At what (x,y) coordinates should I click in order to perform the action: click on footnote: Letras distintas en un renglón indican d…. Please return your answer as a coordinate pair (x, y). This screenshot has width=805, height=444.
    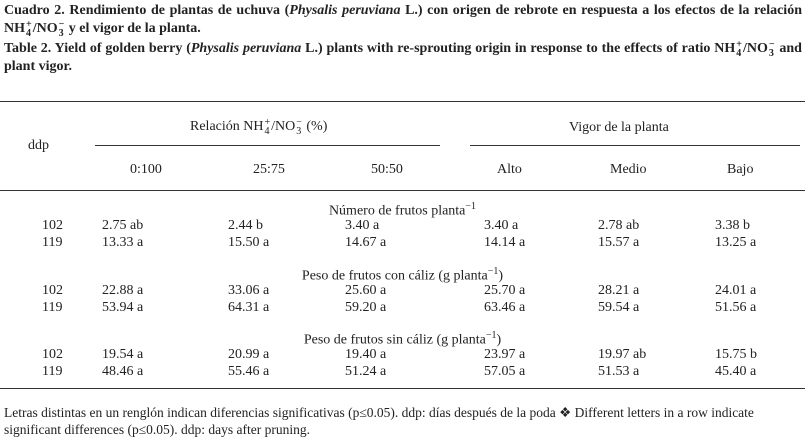
    Looking at the image, I should click on (379, 421).